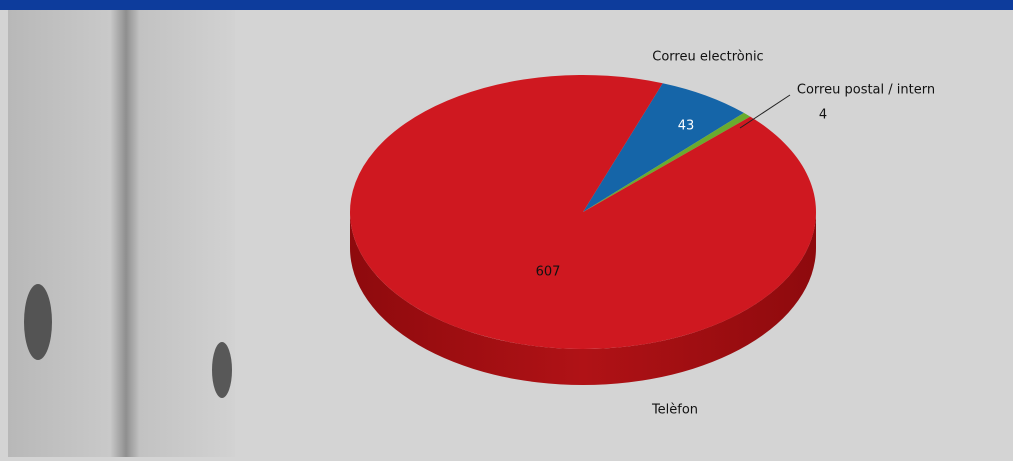 The height and width of the screenshot is (461, 1013). I want to click on value-label: 43, so click(686, 126).